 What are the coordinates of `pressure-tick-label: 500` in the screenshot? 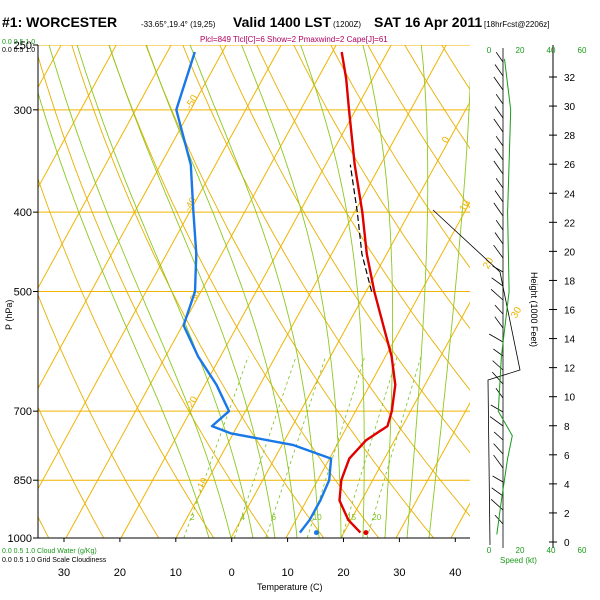 It's located at (23, 293).